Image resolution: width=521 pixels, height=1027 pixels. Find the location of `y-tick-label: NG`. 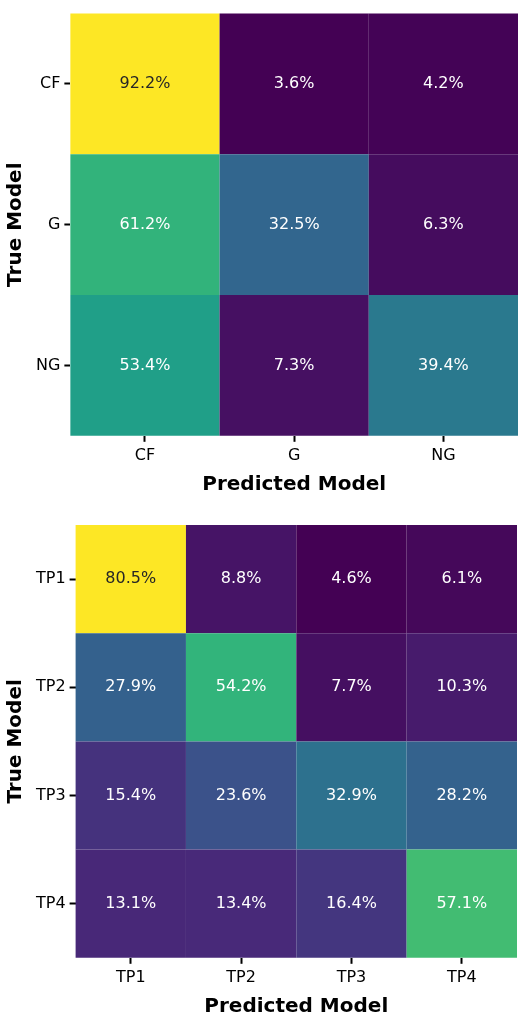

y-tick-label: NG is located at coordinates (48, 364).